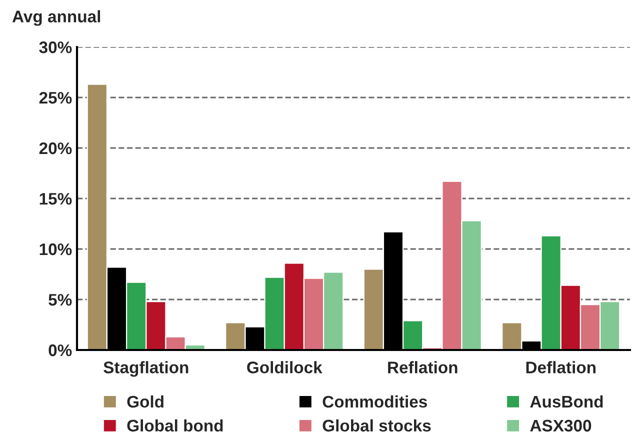  What do you see at coordinates (145, 401) in the screenshot?
I see `legend-label: Gold` at bounding box center [145, 401].